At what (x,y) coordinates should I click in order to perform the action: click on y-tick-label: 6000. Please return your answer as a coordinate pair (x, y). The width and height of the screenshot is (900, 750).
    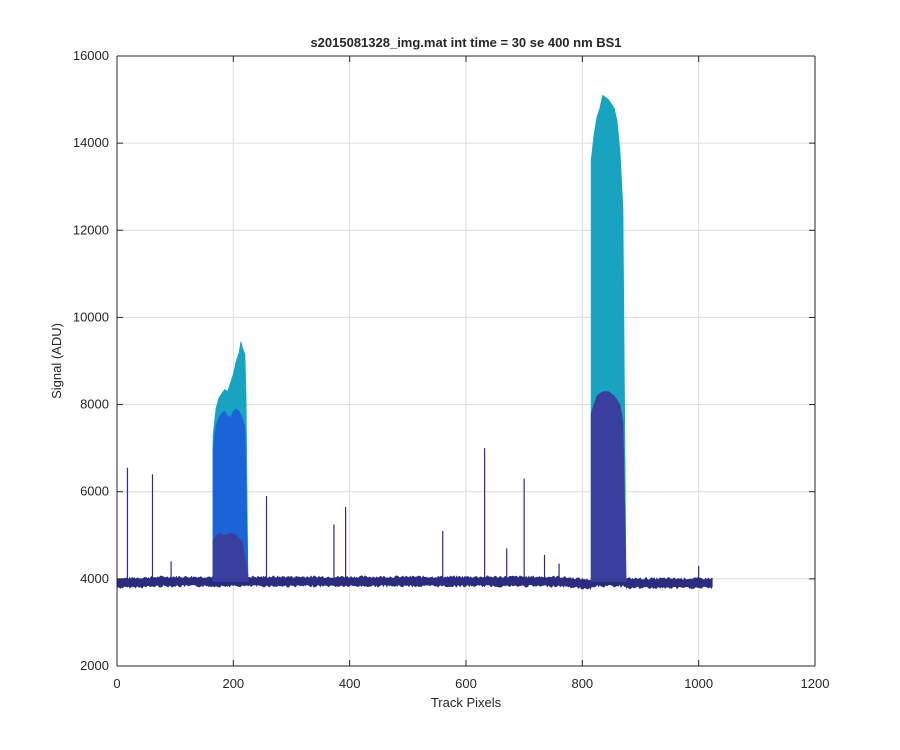
    Looking at the image, I should click on (94, 491).